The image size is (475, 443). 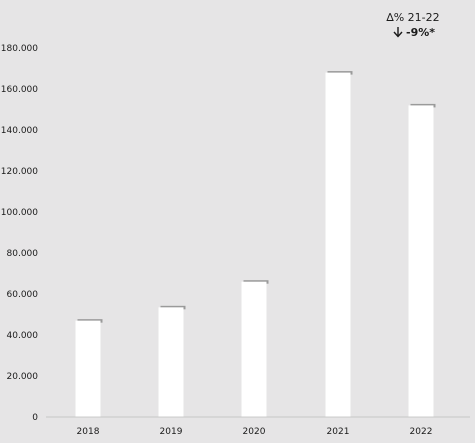 What do you see at coordinates (35, 418) in the screenshot?
I see `y-tick-label: 0` at bounding box center [35, 418].